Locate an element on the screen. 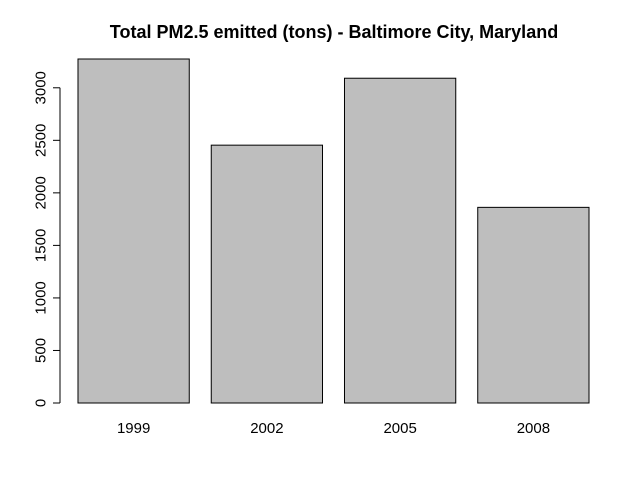  x-axis-labels: 1999 2002 2005 2008 is located at coordinates (333, 428).